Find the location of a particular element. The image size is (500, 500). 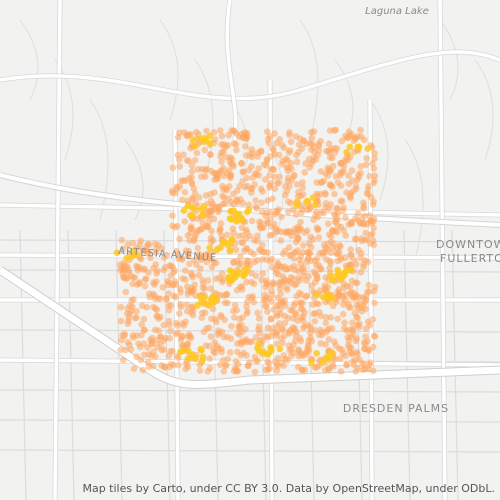

place-label: DOWNTOWN is located at coordinates (468, 244).